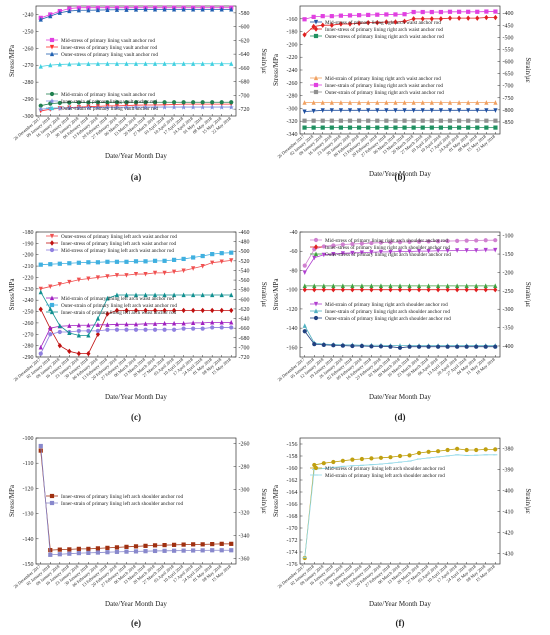 This screenshot has height=635, width=550. Describe the element at coordinates (292, 329) in the screenshot. I see `y-tick-label: -140` at that location.